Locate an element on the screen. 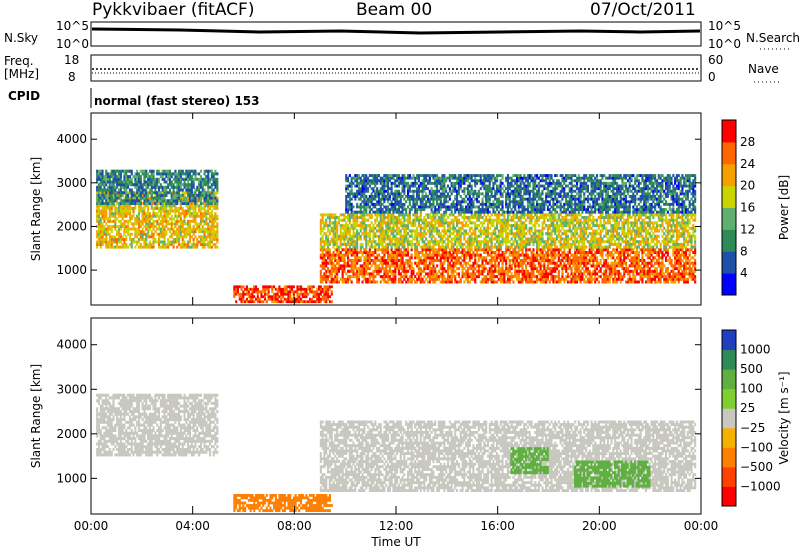 This screenshot has width=800, height=554. nsky-label: N.Sky is located at coordinates (21, 38).